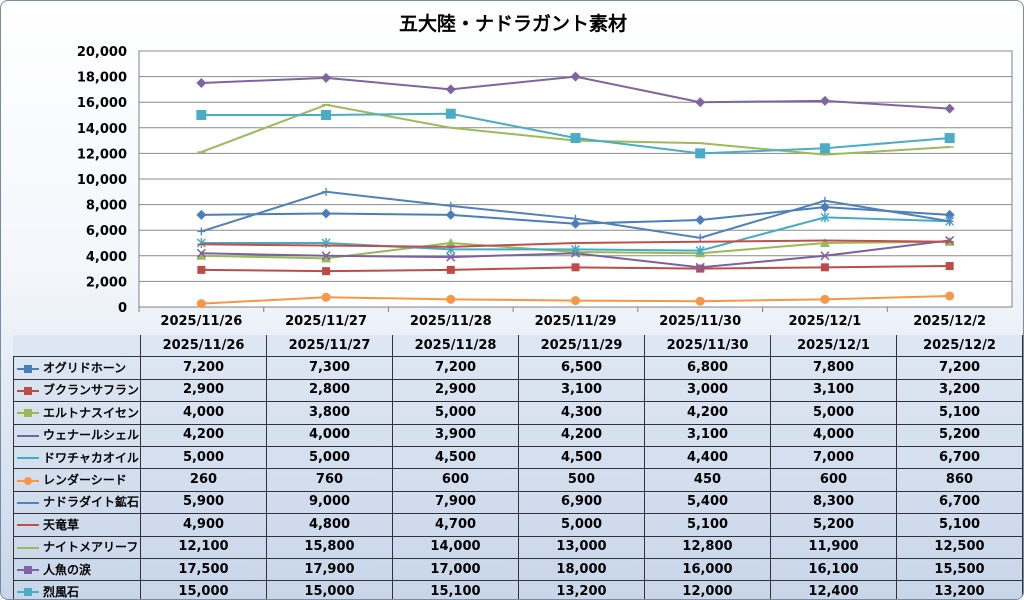 The width and height of the screenshot is (1024, 600). What do you see at coordinates (833, 589) in the screenshot?
I see `table-cell: 12,400` at bounding box center [833, 589].